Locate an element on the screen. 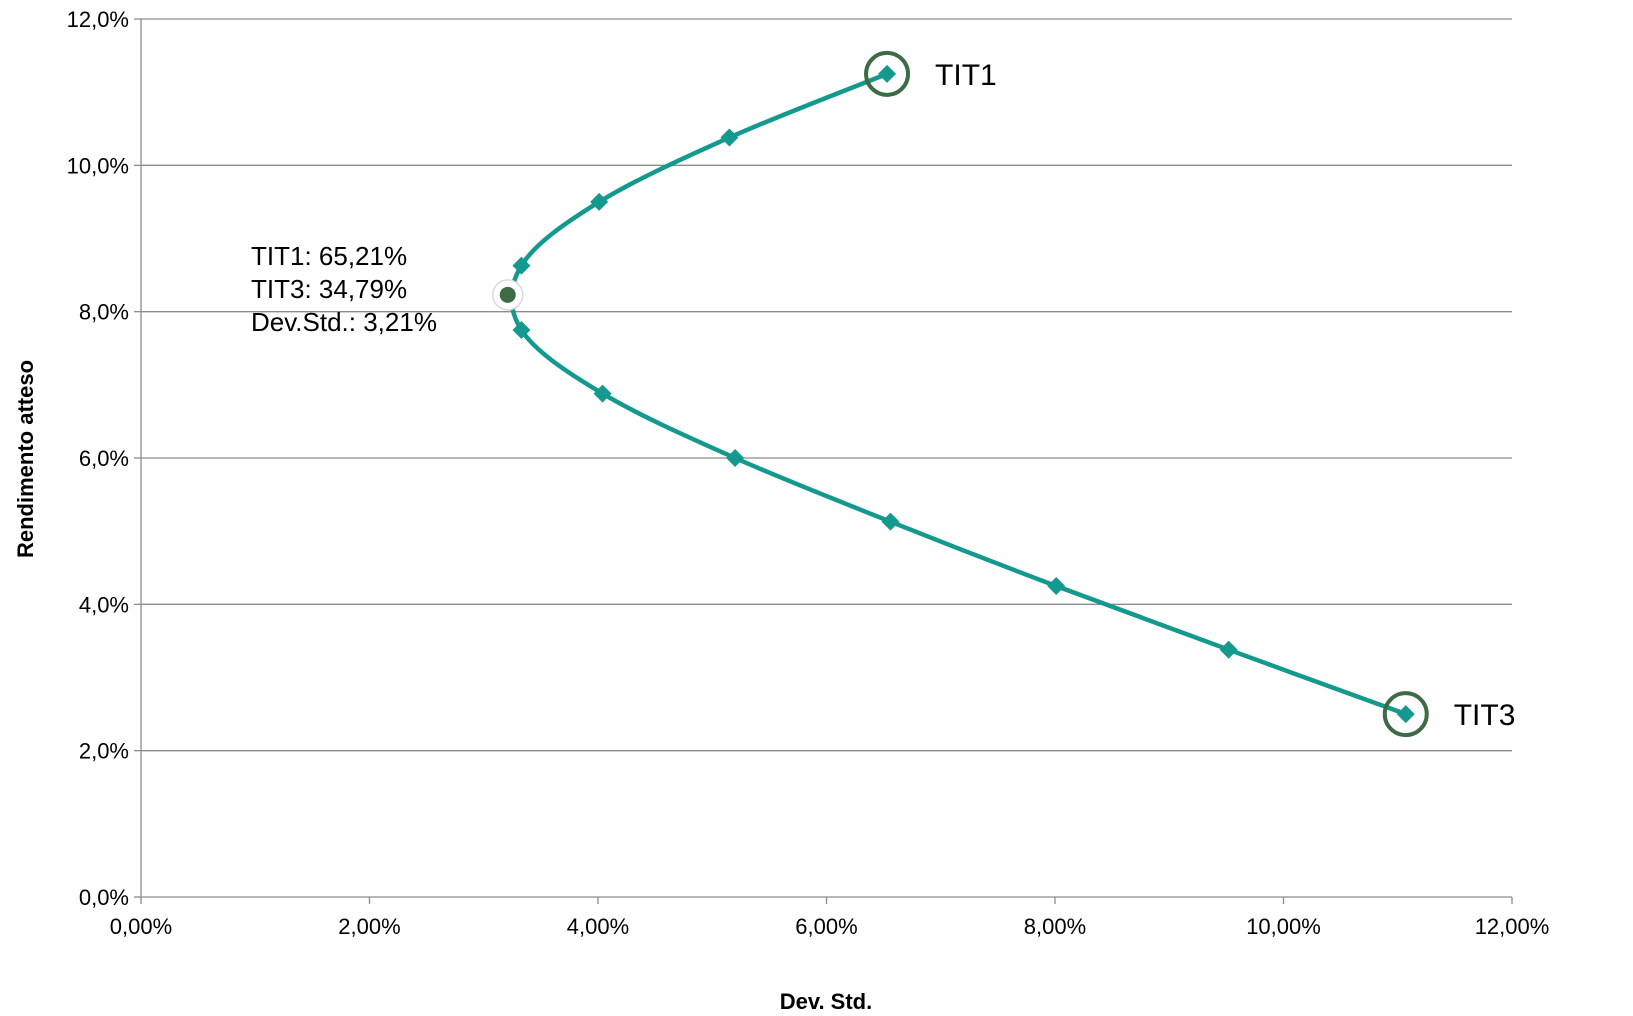  x-tick-labels: 0,00% 2,00% 4,00% 6,00% 8,00% 10,00% 12,00% is located at coordinates (830, 926).